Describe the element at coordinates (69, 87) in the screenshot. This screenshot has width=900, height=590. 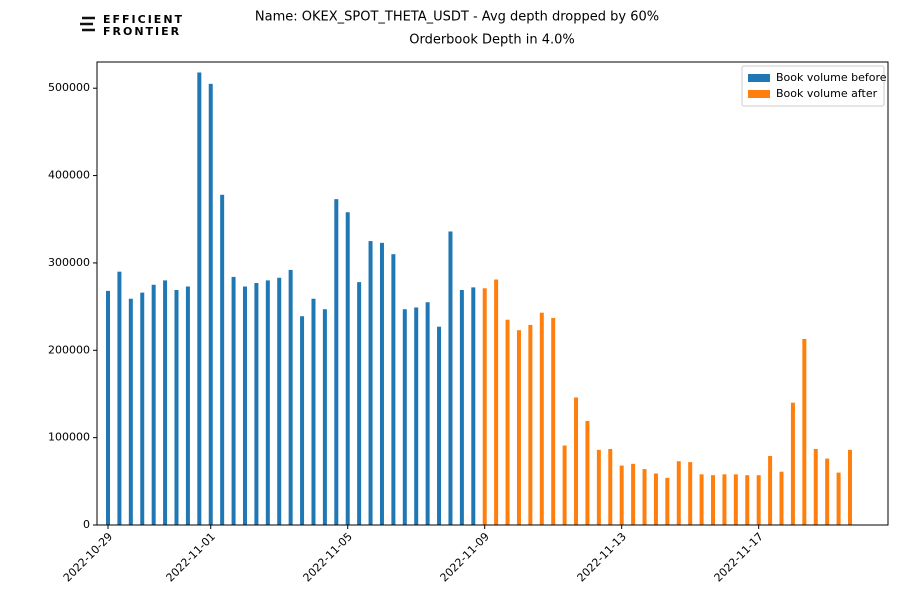
I see `y-tick-label: 500000` at that location.